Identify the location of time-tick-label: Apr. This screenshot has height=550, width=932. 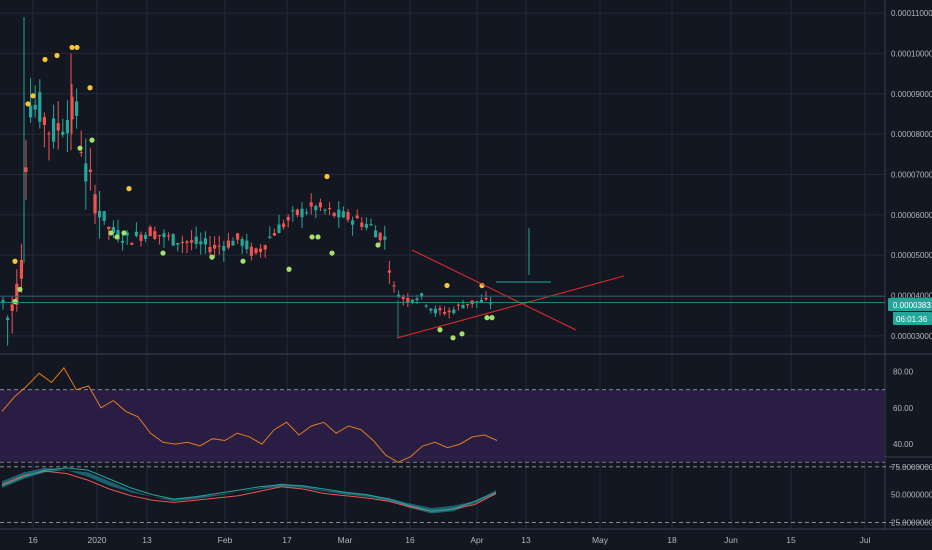
(476, 540).